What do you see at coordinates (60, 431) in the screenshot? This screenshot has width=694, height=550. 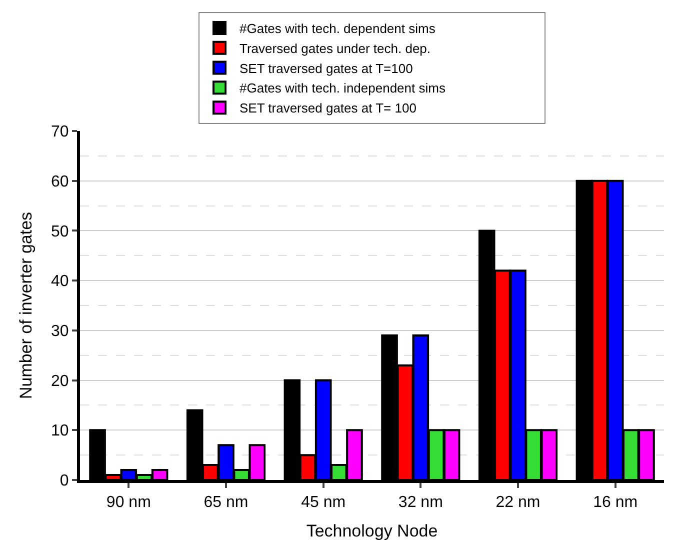 I see `y-tick-label: 10` at bounding box center [60, 431].